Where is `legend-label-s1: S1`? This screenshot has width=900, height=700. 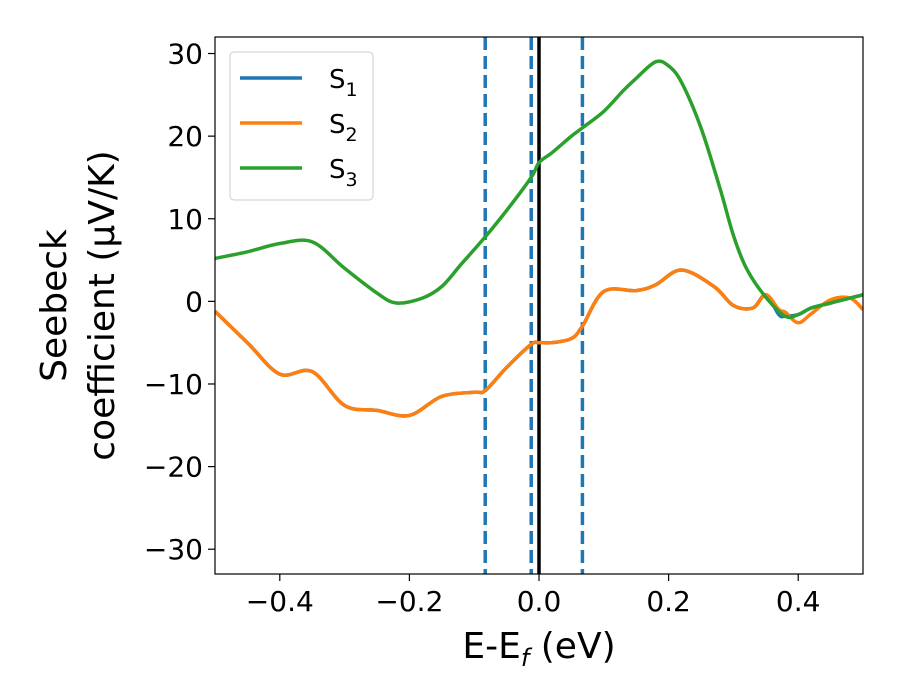 legend-label-s1: S1 is located at coordinates (343, 83).